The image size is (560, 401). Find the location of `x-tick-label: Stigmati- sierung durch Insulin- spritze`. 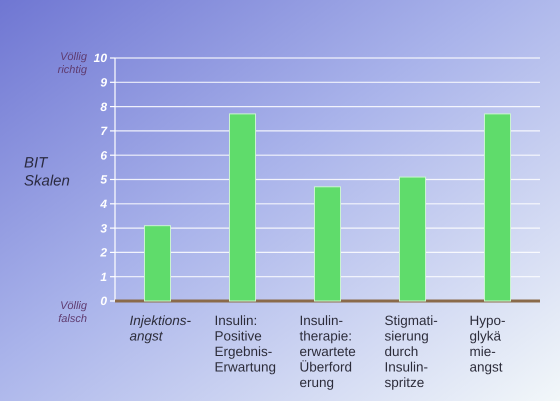

x-tick-label: Stigmati- sierung durch Insulin- spritze is located at coordinates (411, 351).